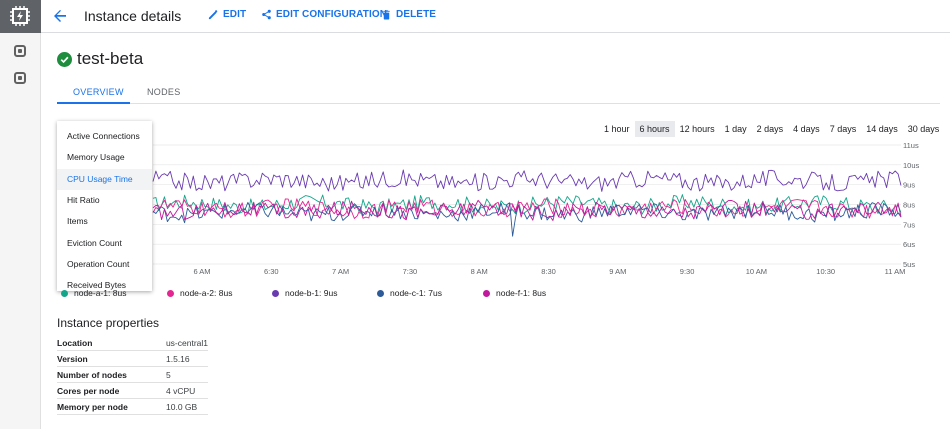  Describe the element at coordinates (909, 264) in the screenshot. I see `y-tick-label: 5us` at that location.